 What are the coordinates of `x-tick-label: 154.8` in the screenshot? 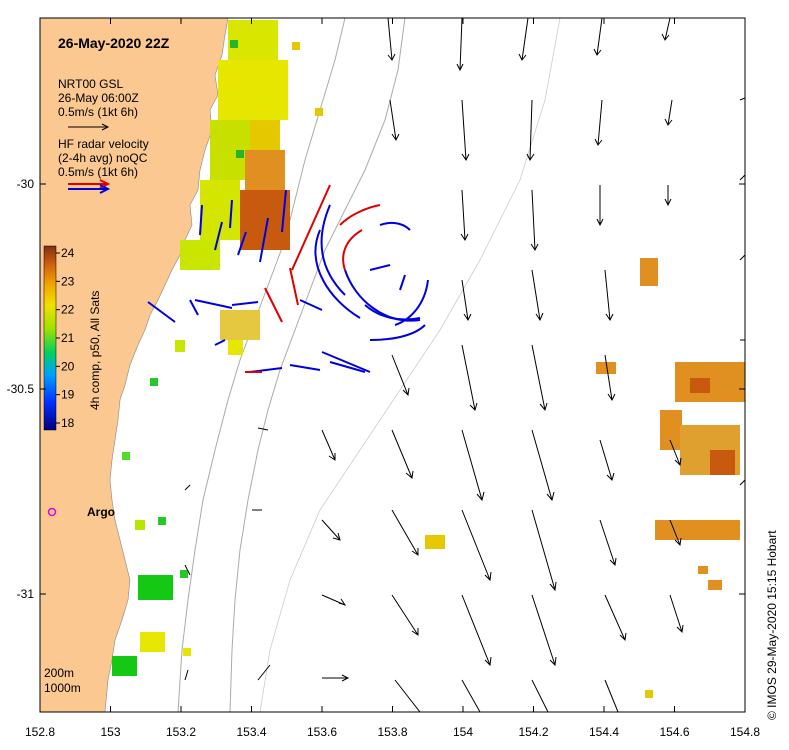 It's located at (745, 732).